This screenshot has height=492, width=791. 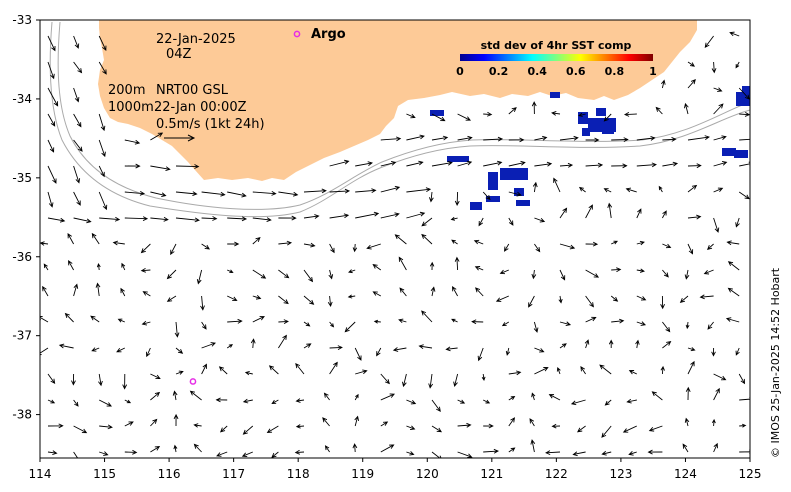 I want to click on argo-float-marker, so click(x=193, y=381).